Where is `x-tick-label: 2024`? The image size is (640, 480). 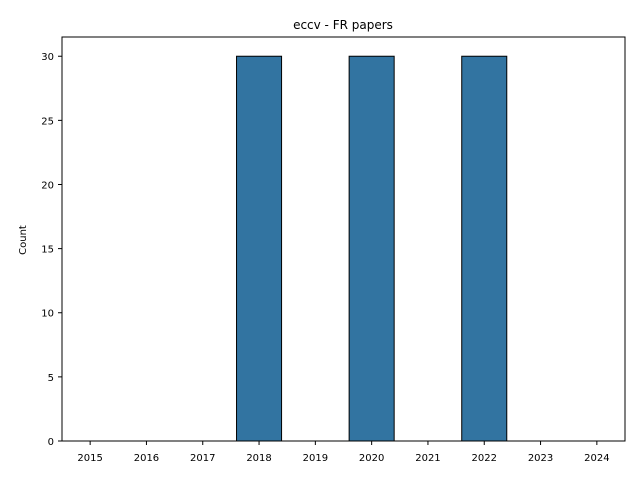
x-tick-label: 2024 is located at coordinates (596, 458).